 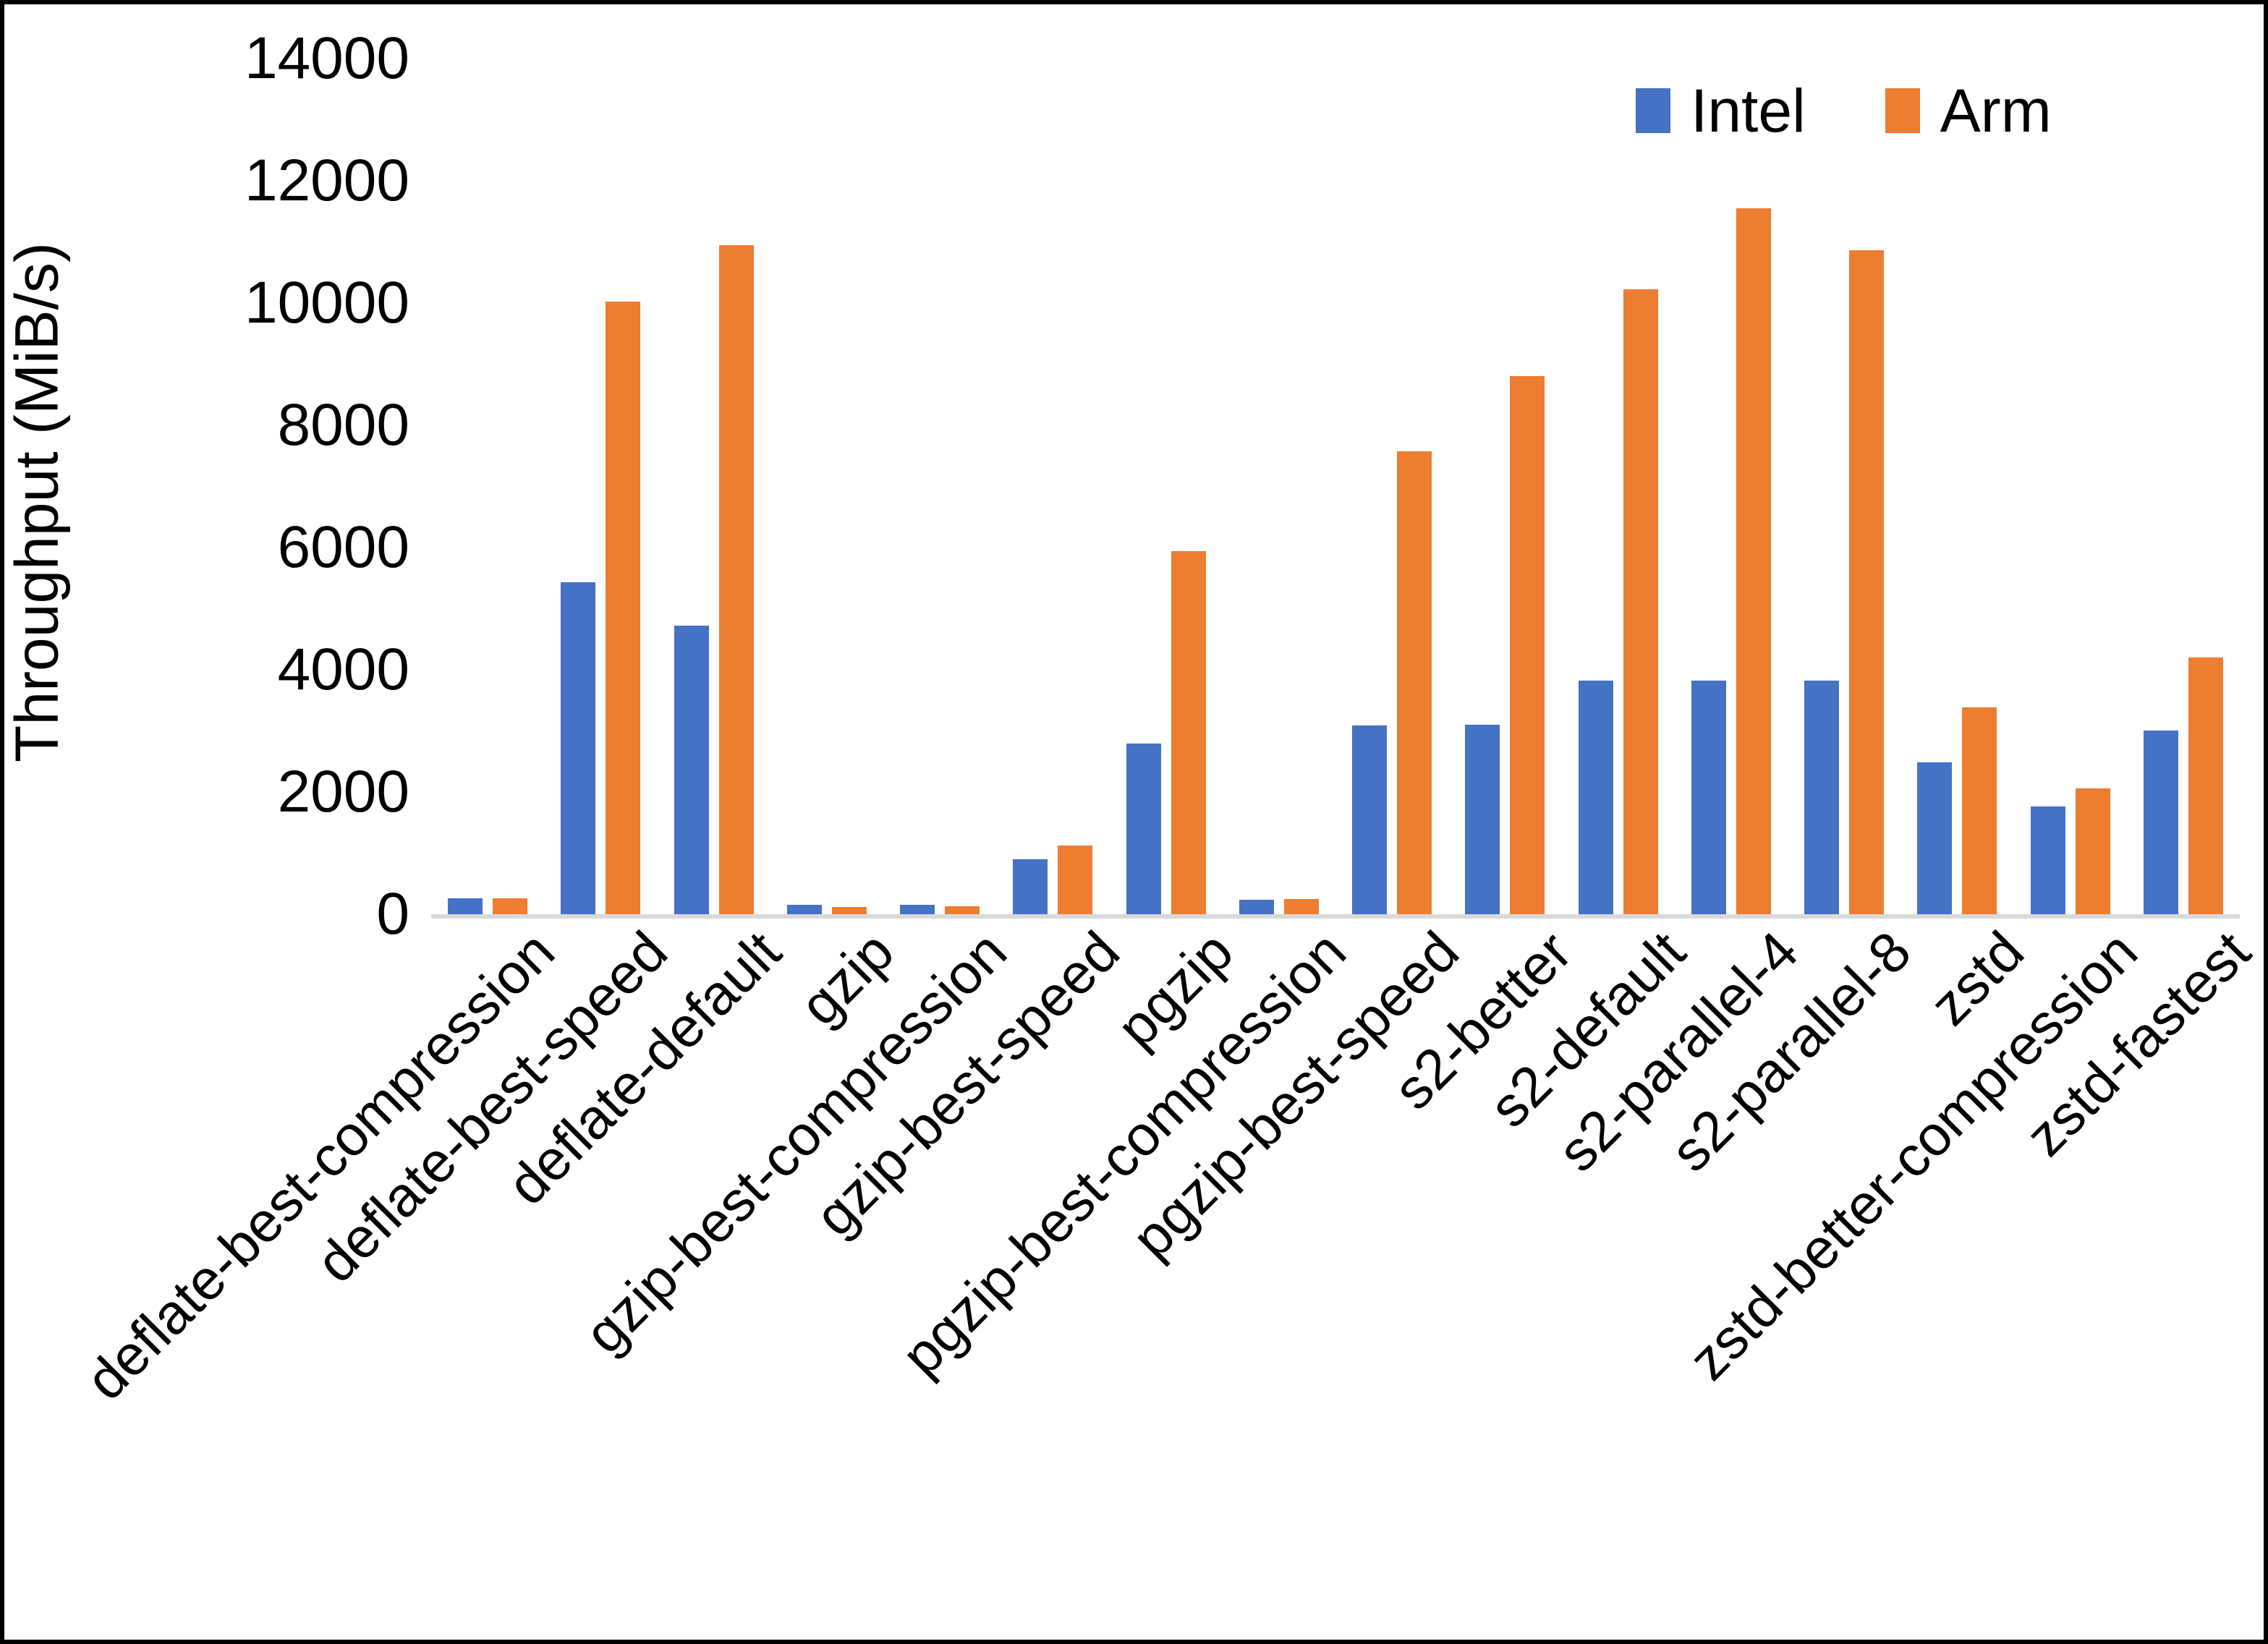 I want to click on legend-item-intel: Intel, so click(x=1721, y=110).